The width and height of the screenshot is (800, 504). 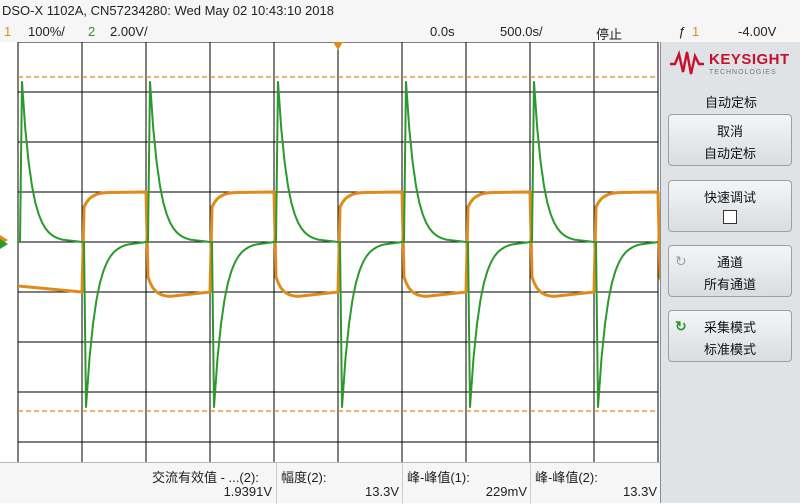 I want to click on ch2-ground-marker, so click(x=4, y=244).